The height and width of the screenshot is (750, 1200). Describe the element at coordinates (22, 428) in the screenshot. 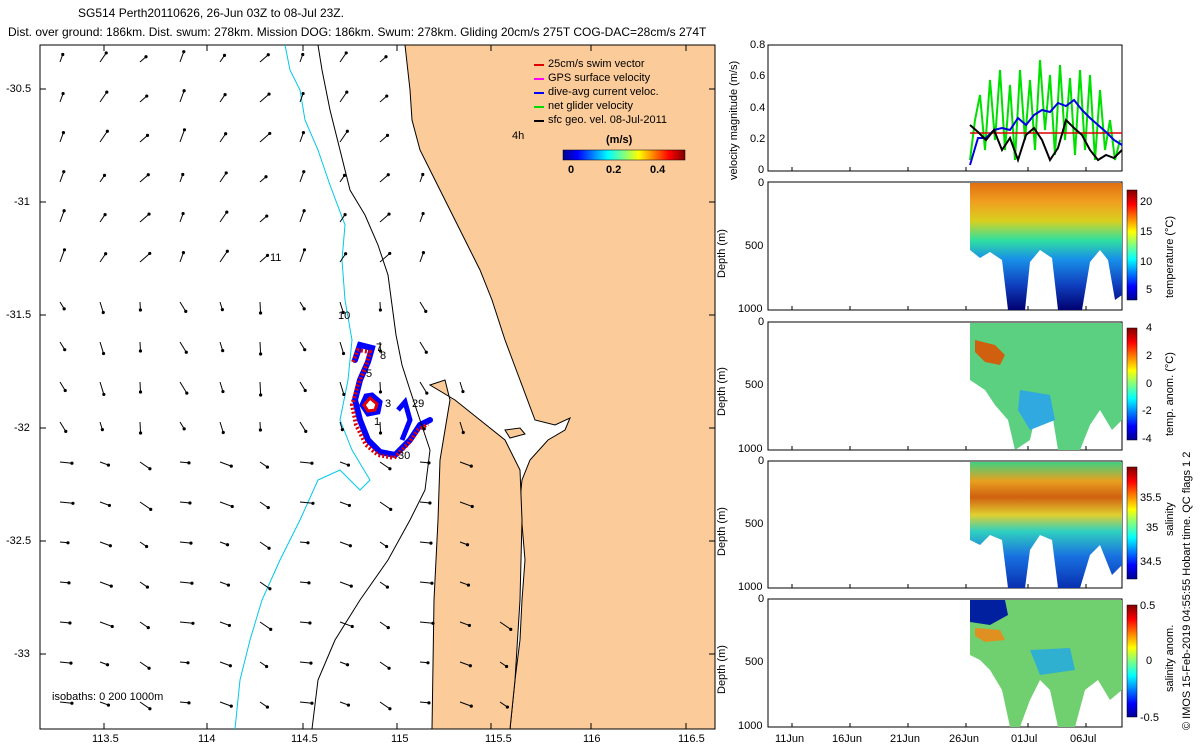

I see `map-y-tick: -32` at that location.